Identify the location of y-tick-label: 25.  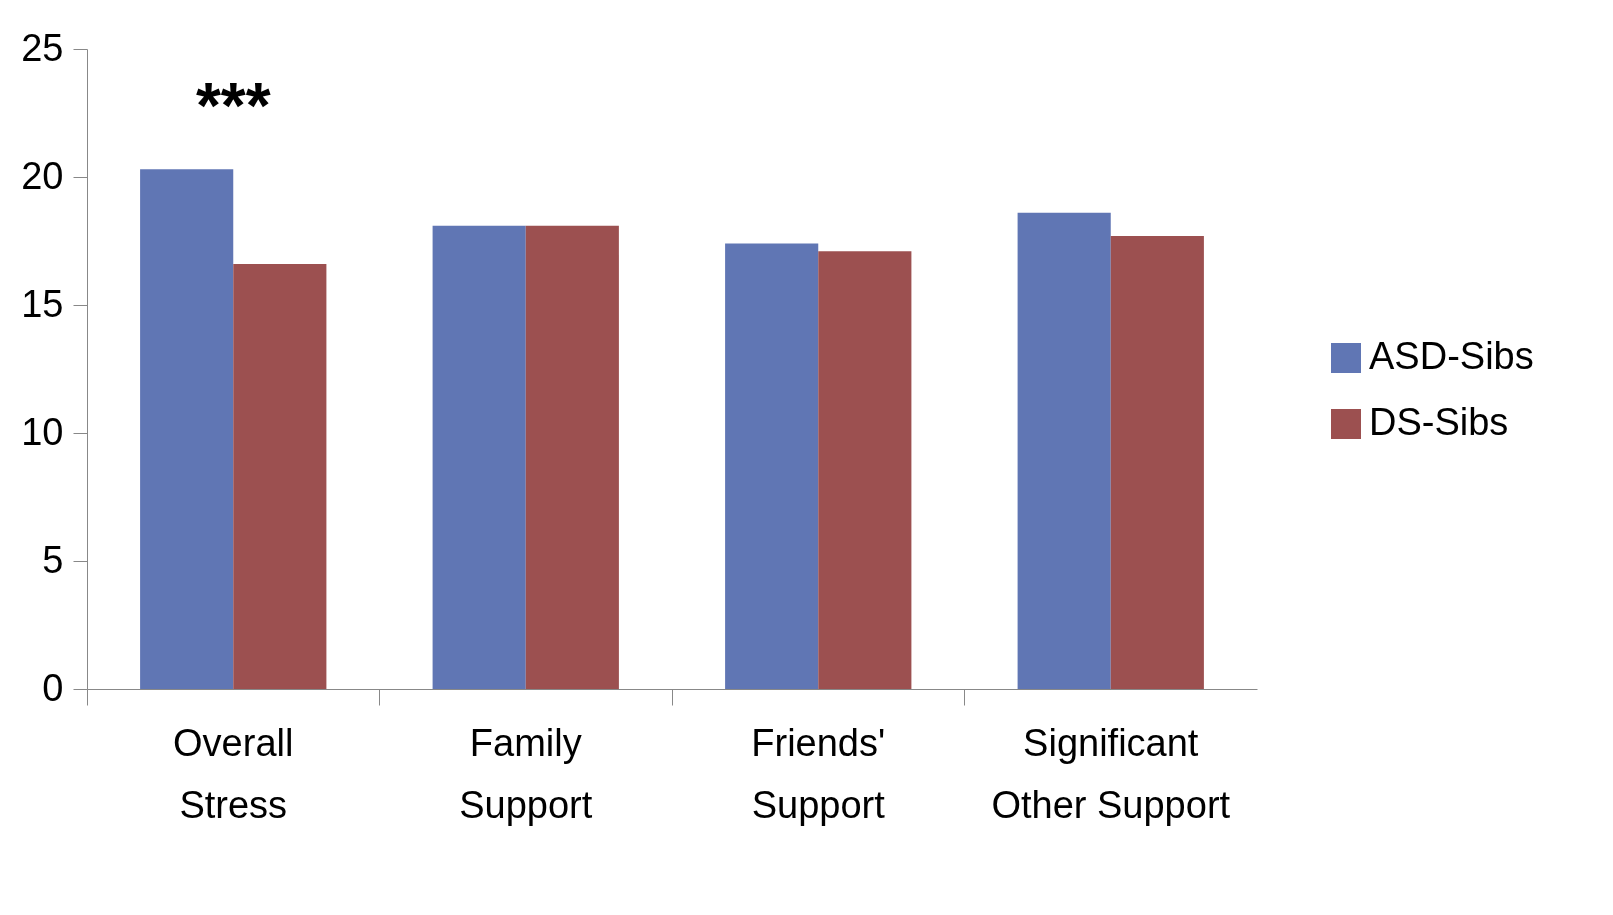
(42, 47).